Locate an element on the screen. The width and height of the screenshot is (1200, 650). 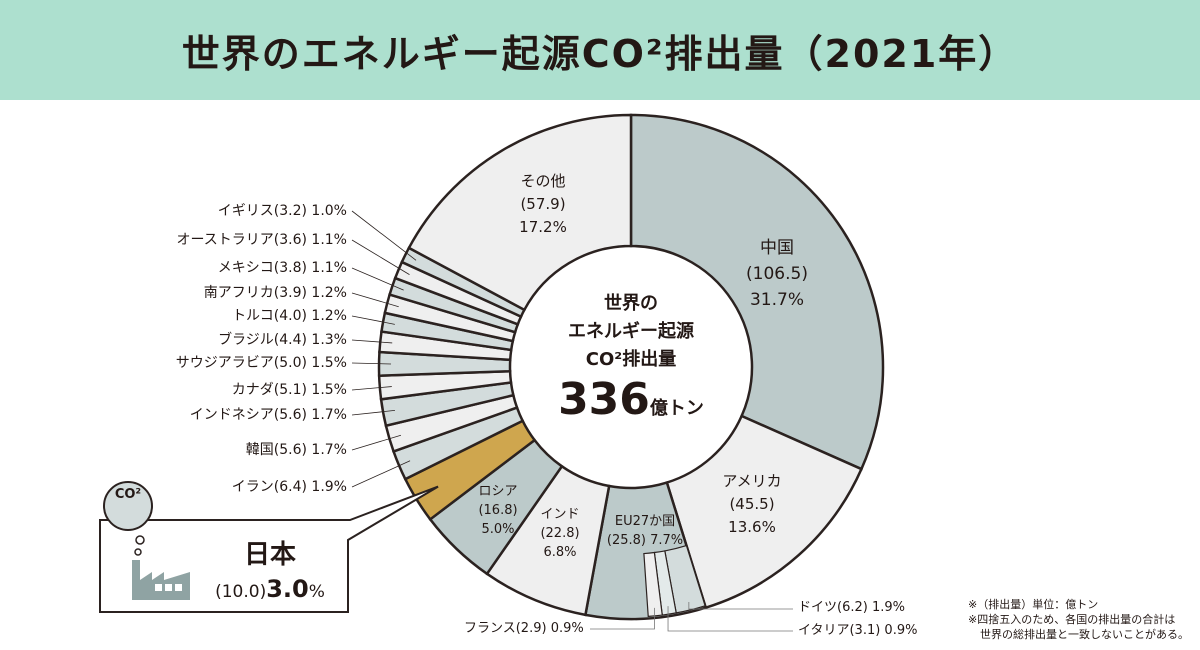
label-korea: 韓国(5.6) 1.7% is located at coordinates (296, 450).